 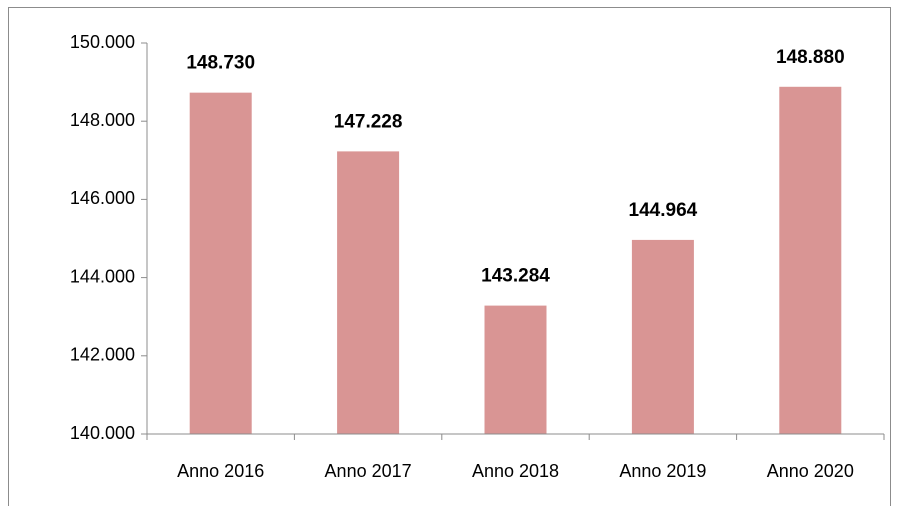 What do you see at coordinates (102, 120) in the screenshot?
I see `y-tick-label: 148.000` at bounding box center [102, 120].